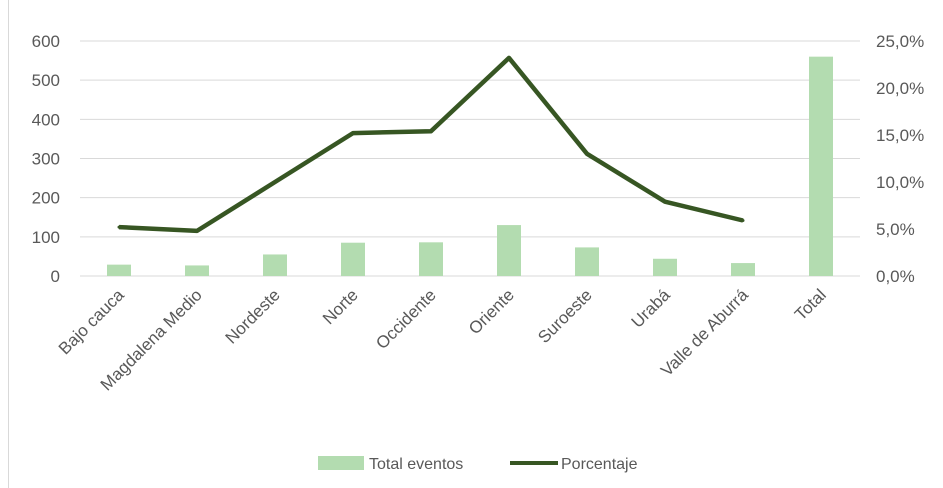  I want to click on chart-border-line, so click(8, 244).